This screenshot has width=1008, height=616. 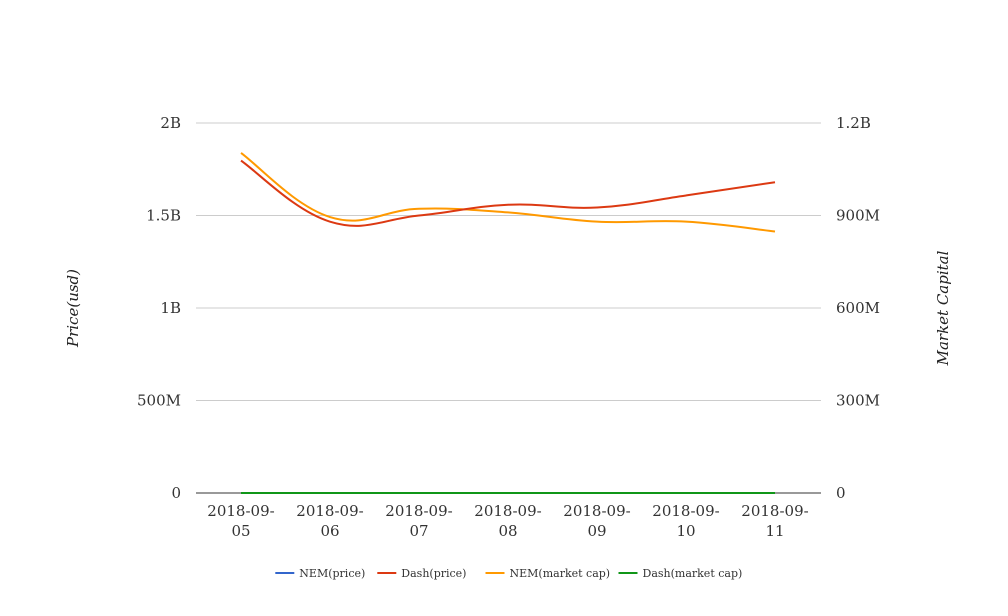 What do you see at coordinates (596, 521) in the screenshot?
I see `x-tick-label: 2018-09-09` at bounding box center [596, 521].